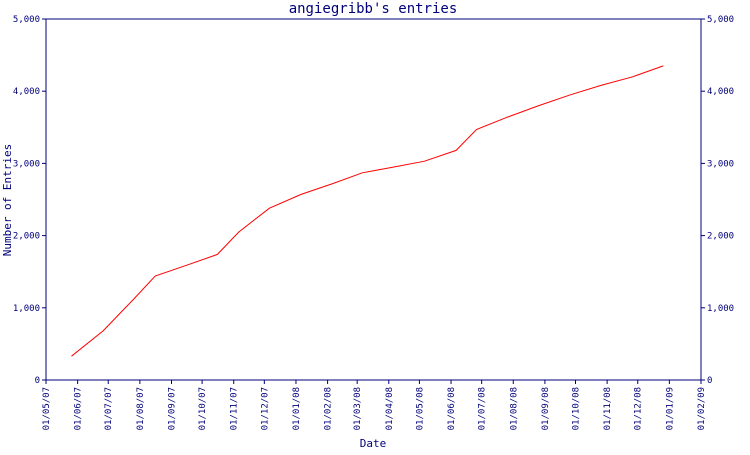  I want to click on y-tick-label-left: 1,000, so click(26, 309).